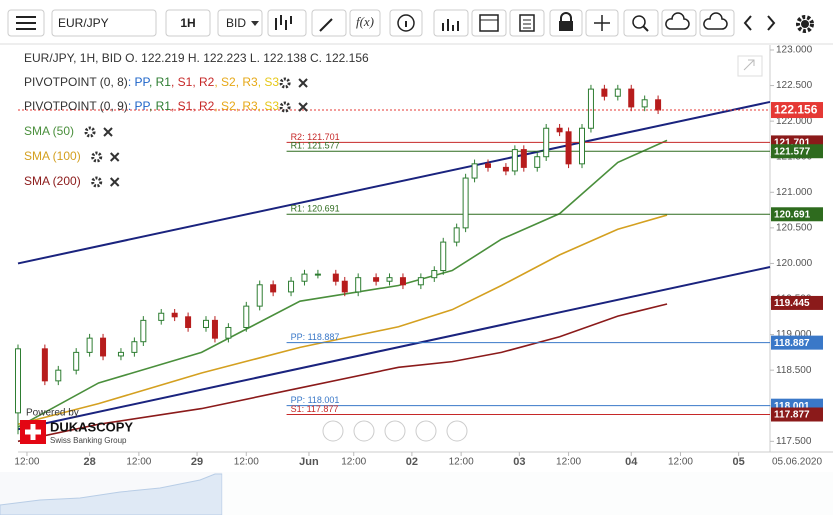  I want to click on sma-legend: SMA (100), so click(52, 156).